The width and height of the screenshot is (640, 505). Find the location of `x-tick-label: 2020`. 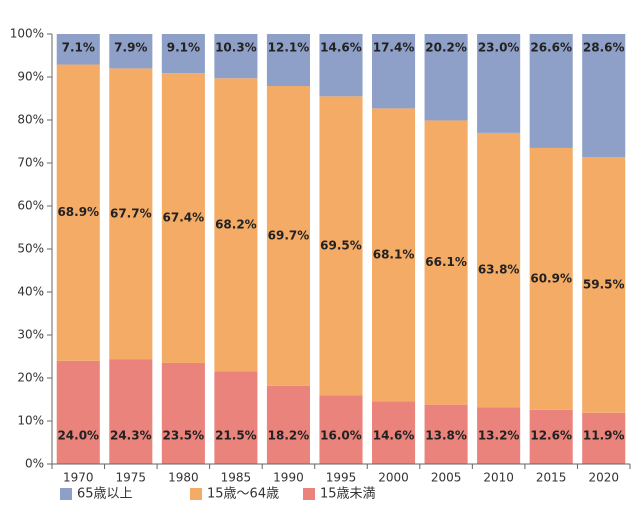

x-tick-label: 2020 is located at coordinates (603, 478).